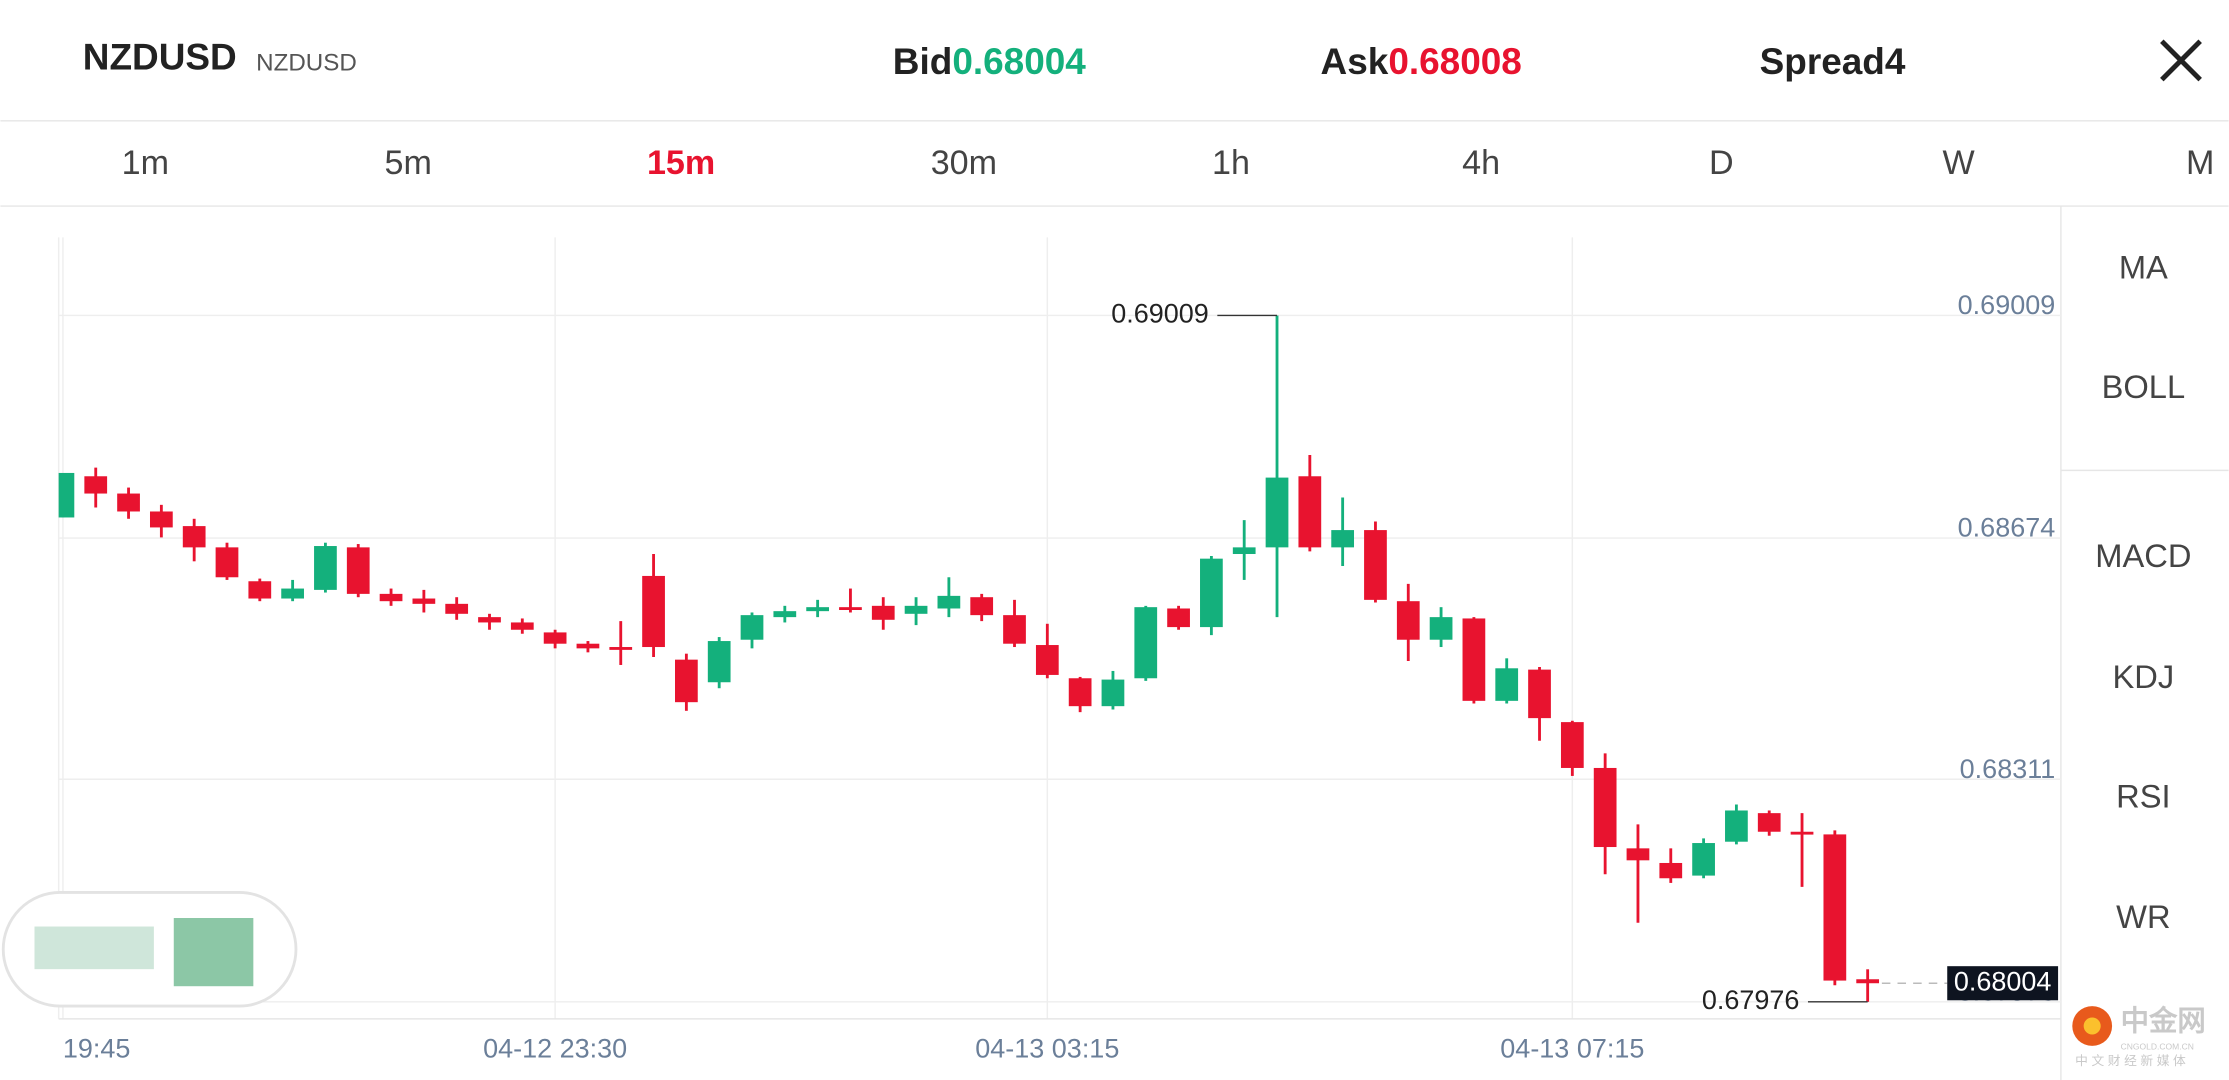  I want to click on bid-label: Bid, so click(923, 61).